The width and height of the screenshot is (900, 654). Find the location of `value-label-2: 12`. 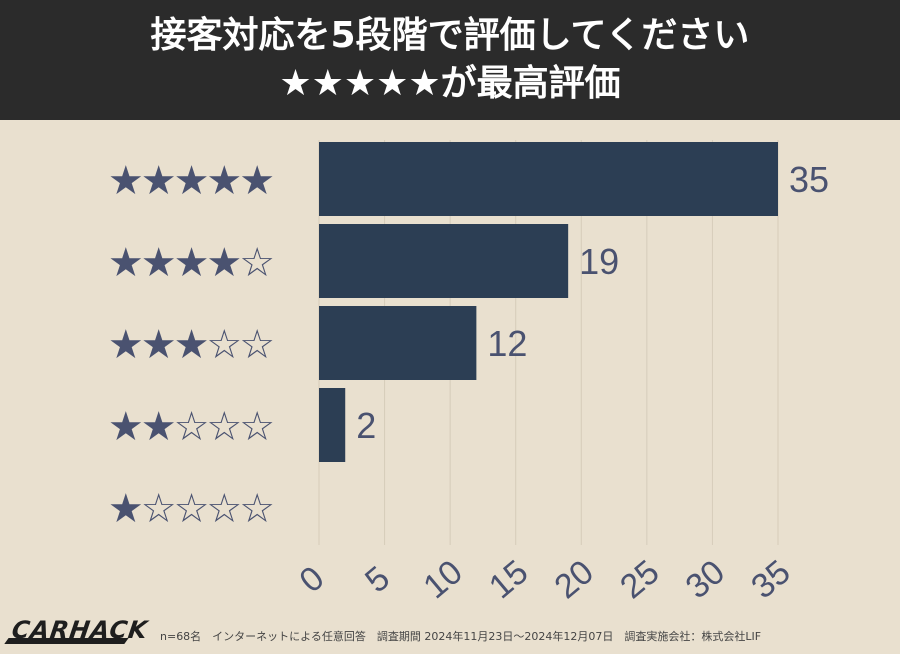

value-label-2: 12 is located at coordinates (507, 343).